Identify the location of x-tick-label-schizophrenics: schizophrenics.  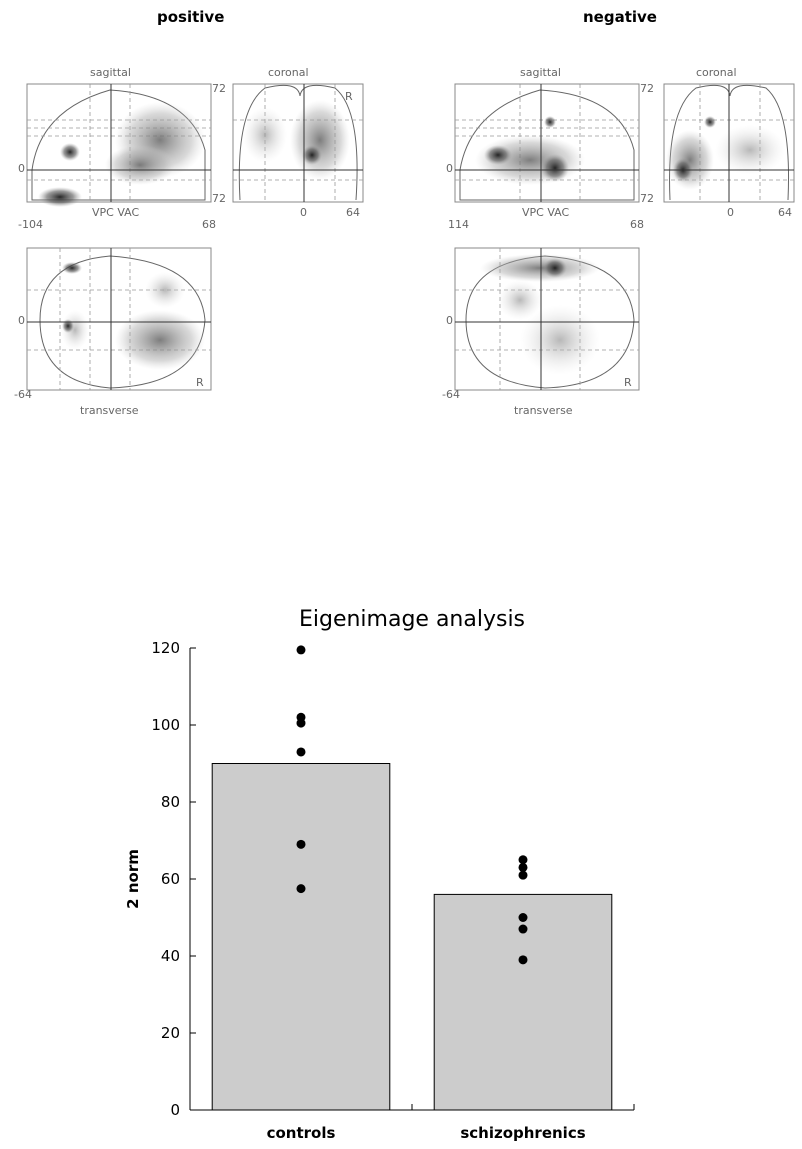
(522, 1133).